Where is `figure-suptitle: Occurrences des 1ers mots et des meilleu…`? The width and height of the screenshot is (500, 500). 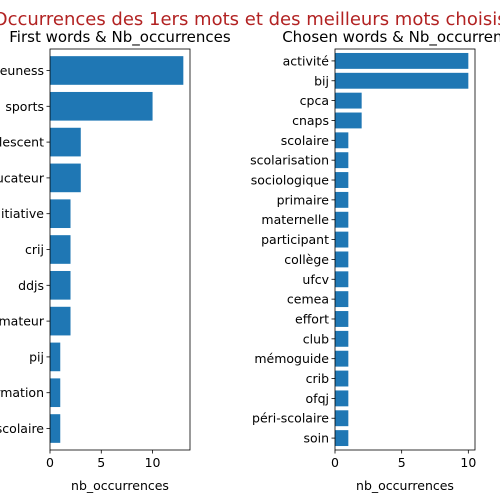
figure-suptitle: Occurrences des 1ers mots et des meilleu… is located at coordinates (250, 19).